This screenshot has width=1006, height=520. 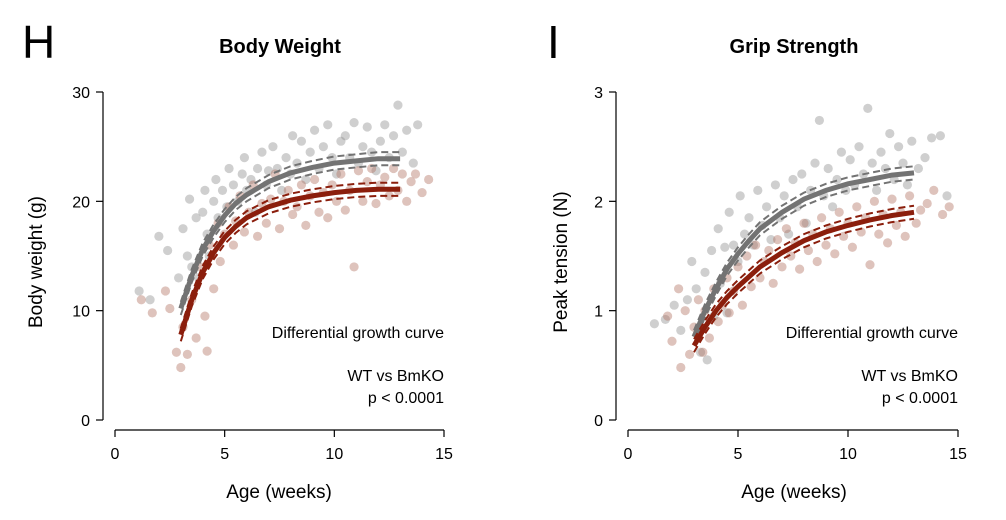 What do you see at coordinates (81, 202) in the screenshot?
I see `y-tick-label: 20` at bounding box center [81, 202].